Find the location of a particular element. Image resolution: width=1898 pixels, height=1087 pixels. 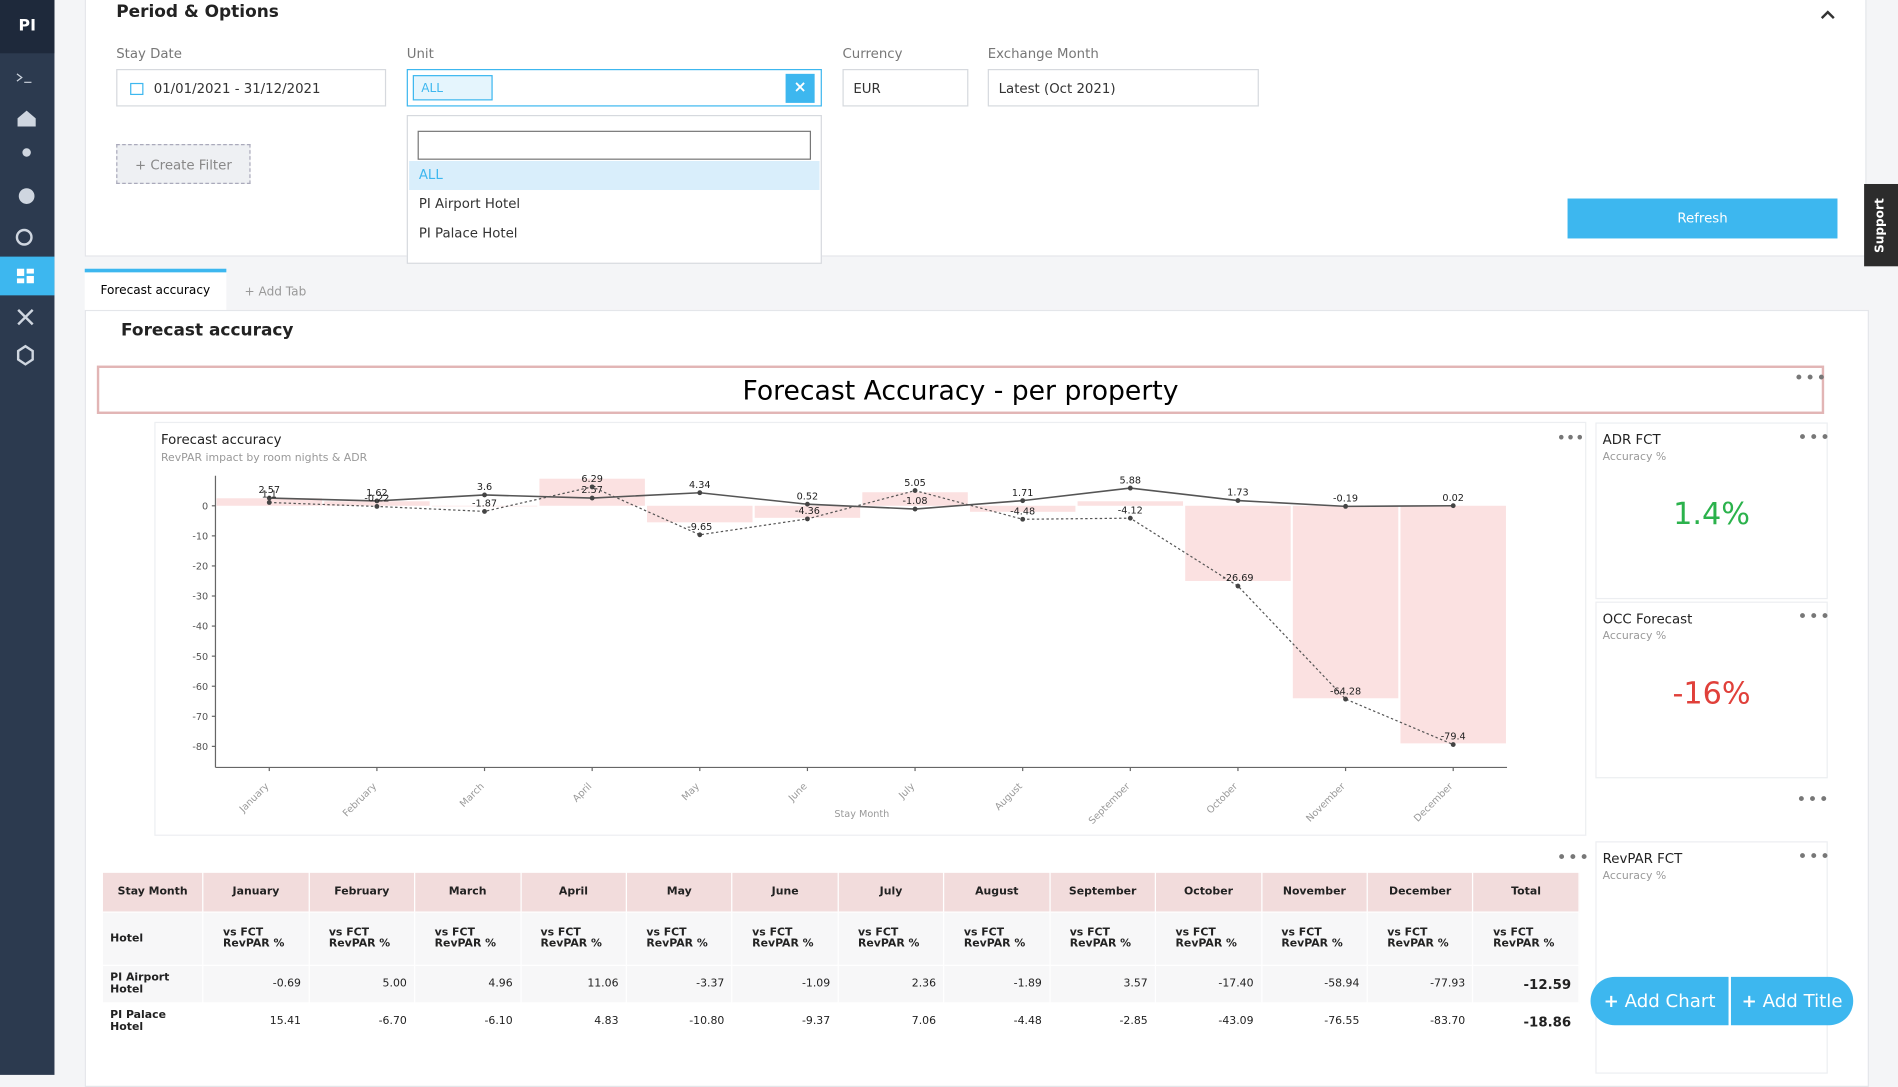

dropdown-option: PI Airport Hotel is located at coordinates (614, 205).